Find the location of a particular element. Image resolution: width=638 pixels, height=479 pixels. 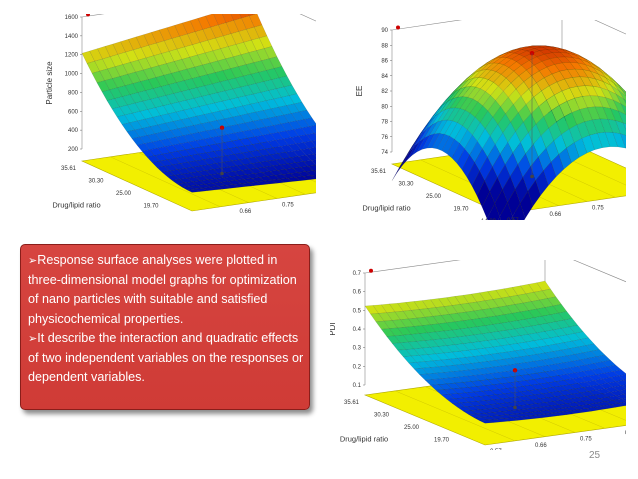

y-tick-label: 80 is located at coordinates (384, 107).